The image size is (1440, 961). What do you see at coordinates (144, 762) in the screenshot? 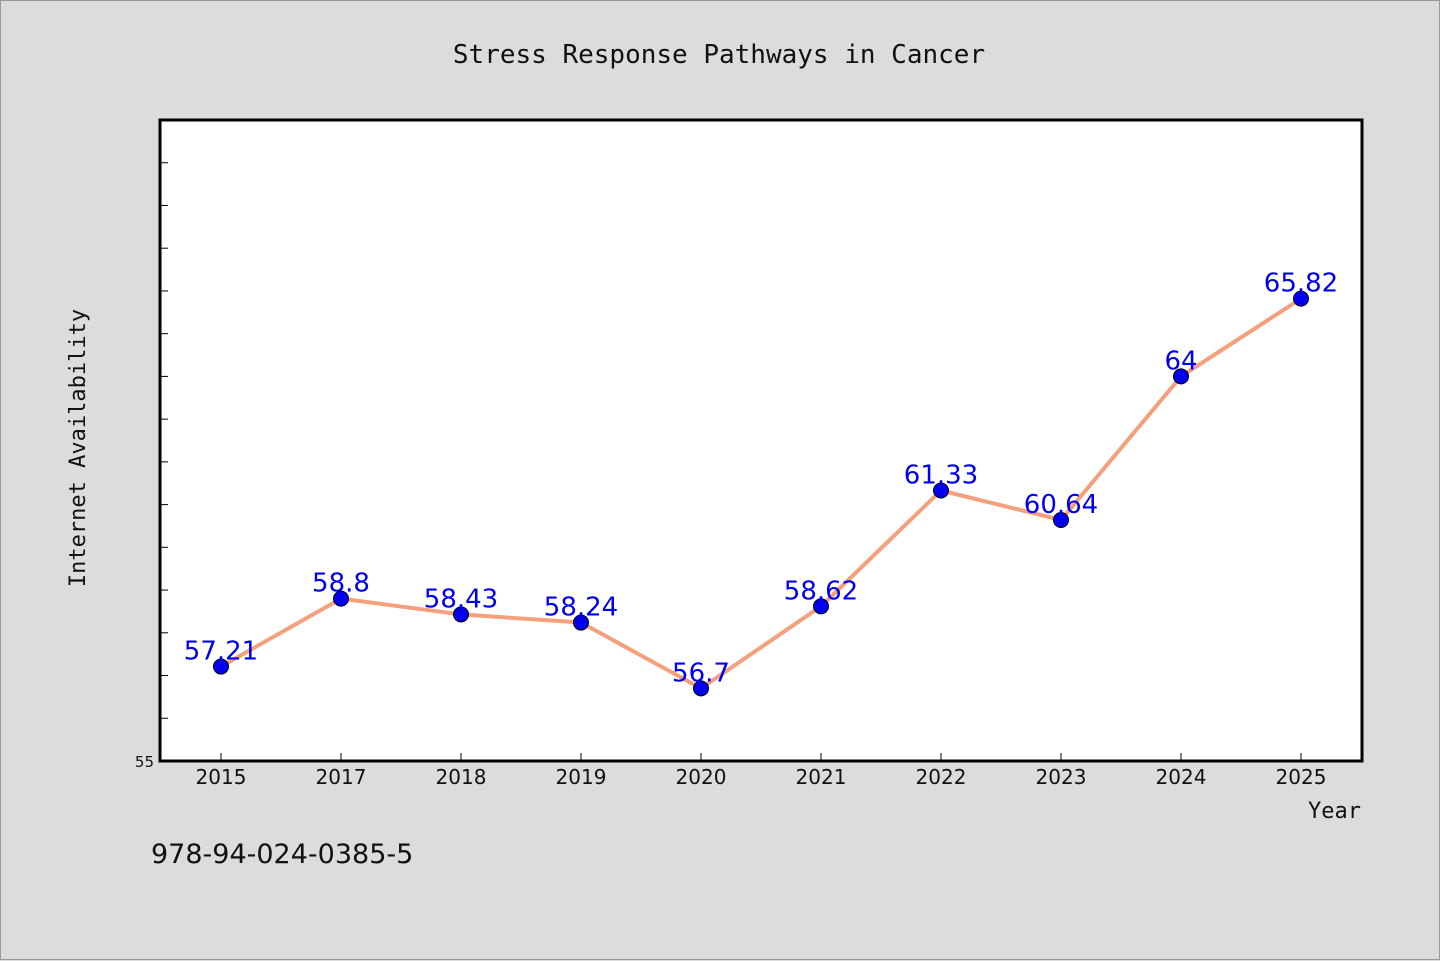
I see `y-tick-label: 55` at bounding box center [144, 762].